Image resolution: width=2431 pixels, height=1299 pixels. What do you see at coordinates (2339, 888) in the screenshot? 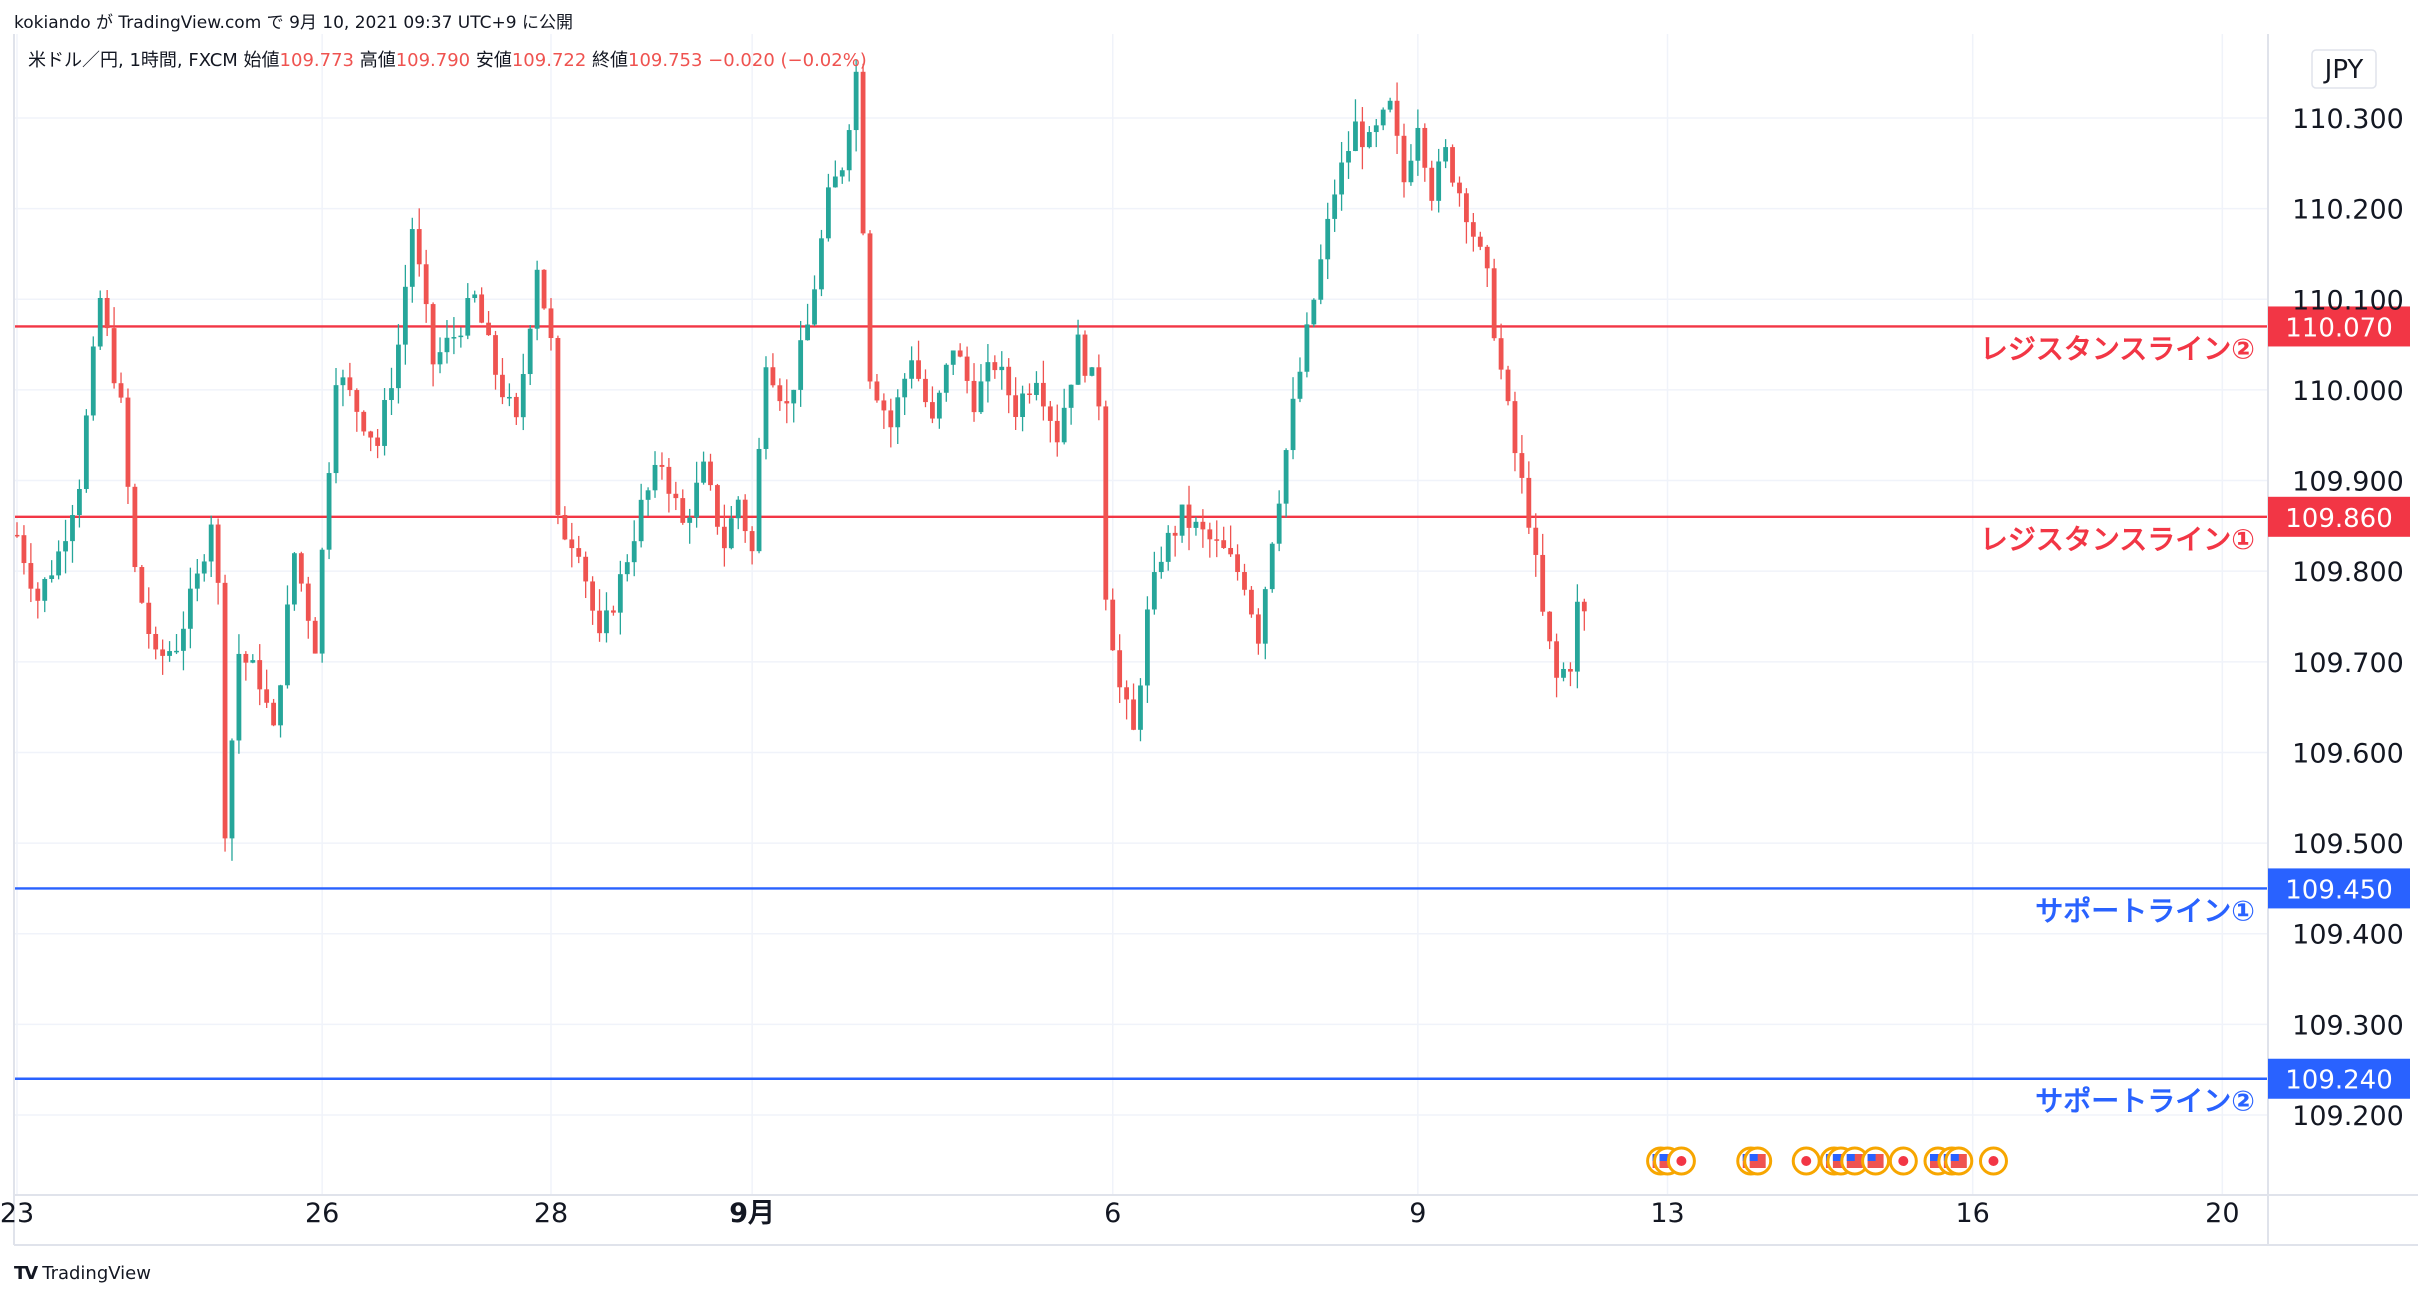
I see `support-price-tag` at bounding box center [2339, 888].